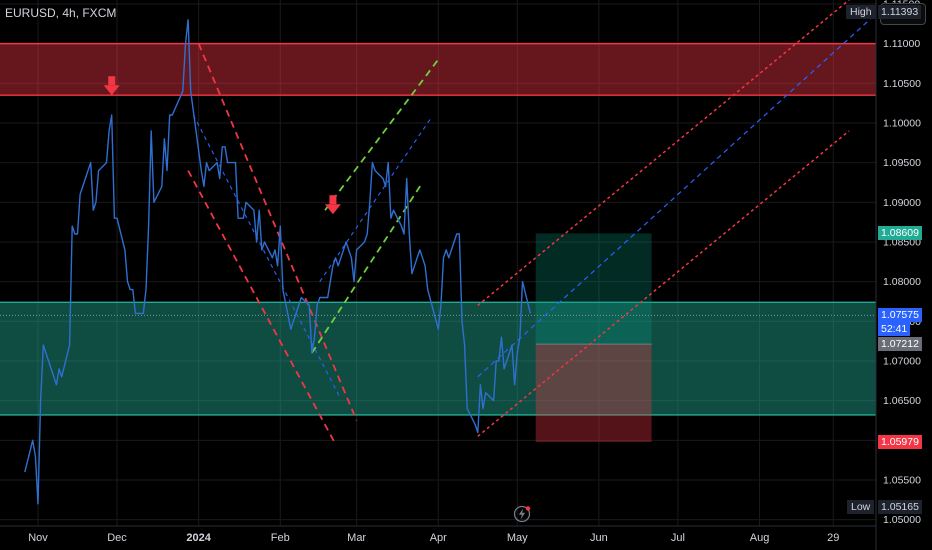 Image resolution: width=932 pixels, height=550 pixels. I want to click on price-tag-target: 1.08609, so click(900, 233).